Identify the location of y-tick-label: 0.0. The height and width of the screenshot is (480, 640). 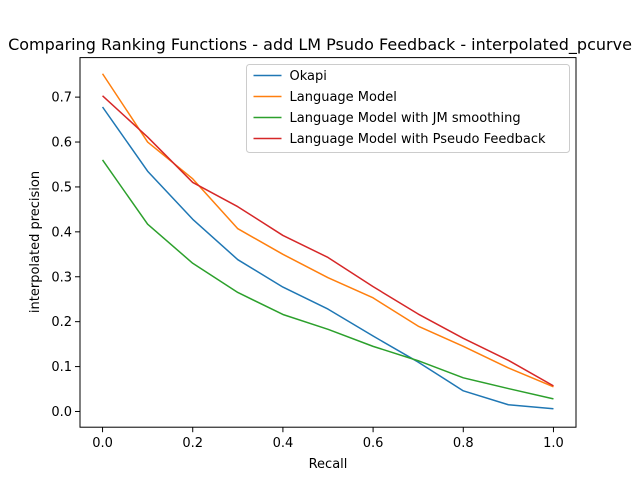
(61, 412).